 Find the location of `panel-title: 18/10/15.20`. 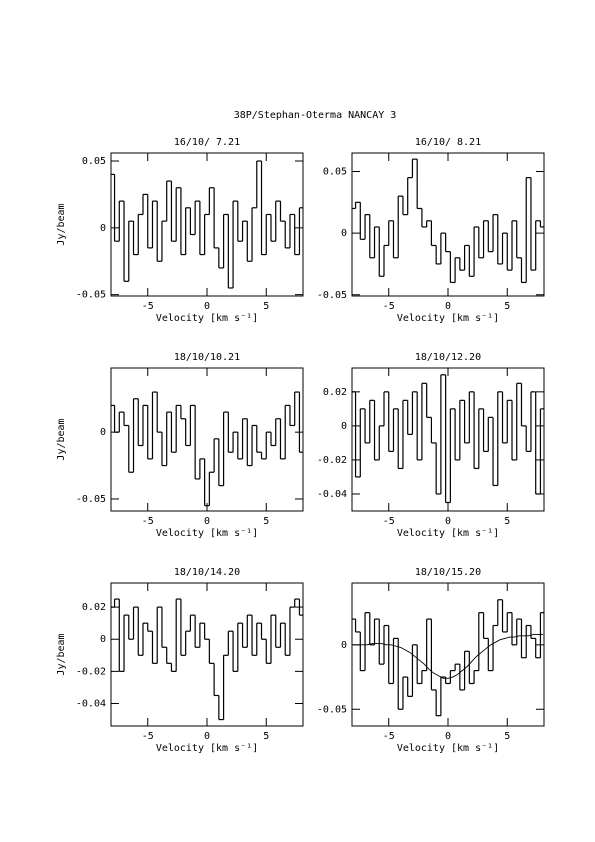

panel-title: 18/10/15.20 is located at coordinates (448, 572).